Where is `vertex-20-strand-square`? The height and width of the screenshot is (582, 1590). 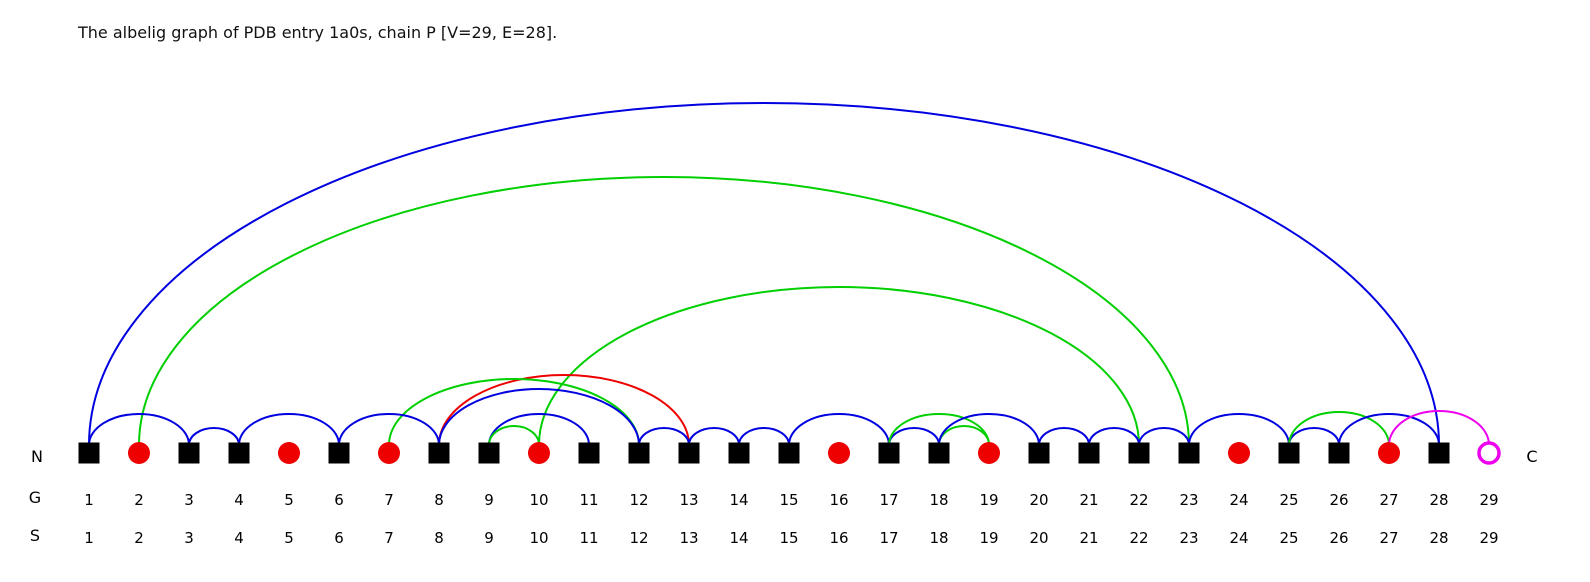 vertex-20-strand-square is located at coordinates (1039, 453).